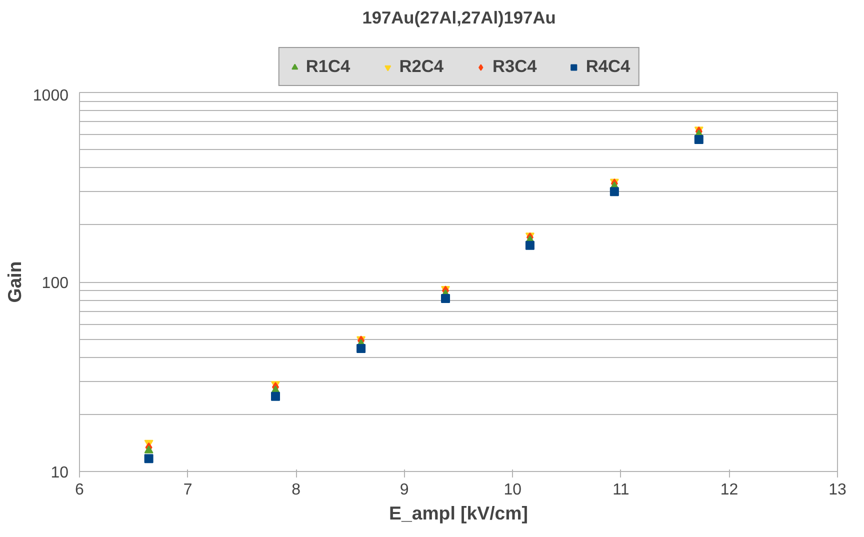  What do you see at coordinates (837, 490) in the screenshot?
I see `x-tick-label: 13` at bounding box center [837, 490].